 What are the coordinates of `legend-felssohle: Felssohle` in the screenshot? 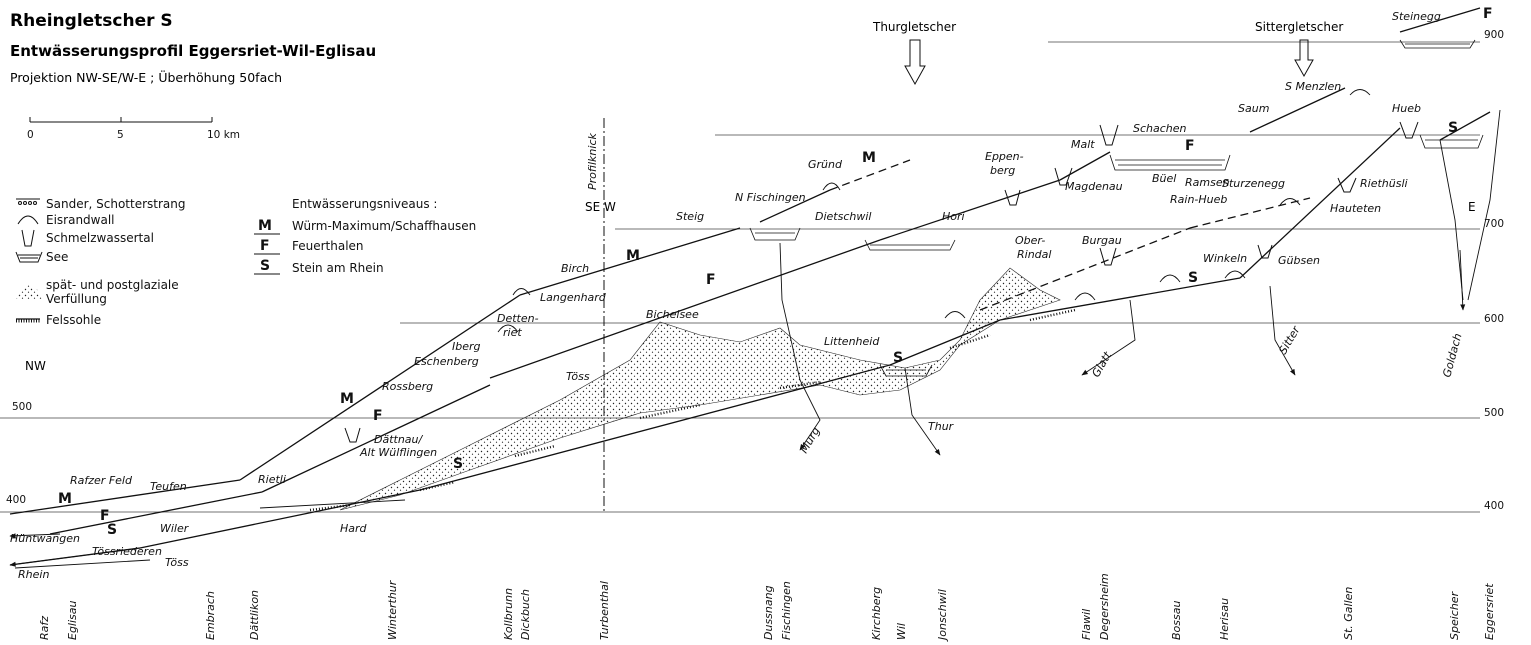 It's located at (73, 320).